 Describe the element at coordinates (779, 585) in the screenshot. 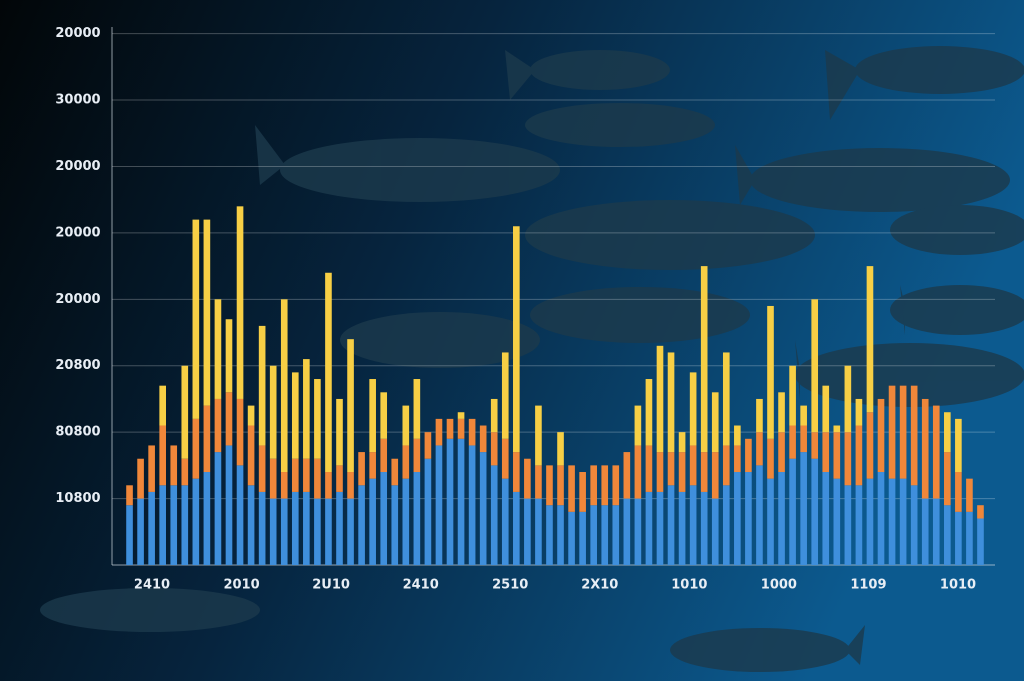

I see `x-tick-label: 1000` at that location.